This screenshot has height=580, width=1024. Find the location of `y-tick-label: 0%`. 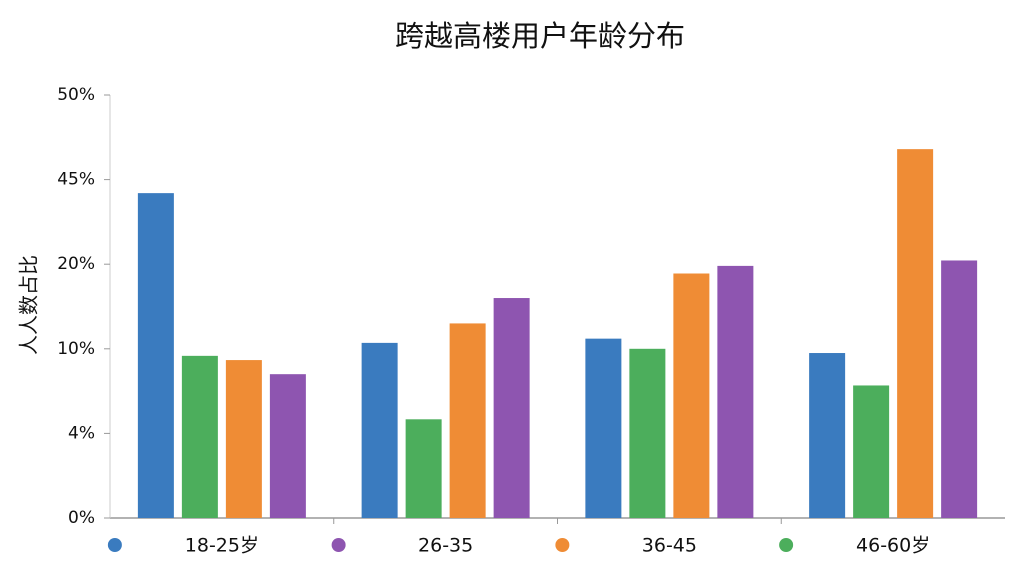

y-tick-label: 0% is located at coordinates (81, 518).